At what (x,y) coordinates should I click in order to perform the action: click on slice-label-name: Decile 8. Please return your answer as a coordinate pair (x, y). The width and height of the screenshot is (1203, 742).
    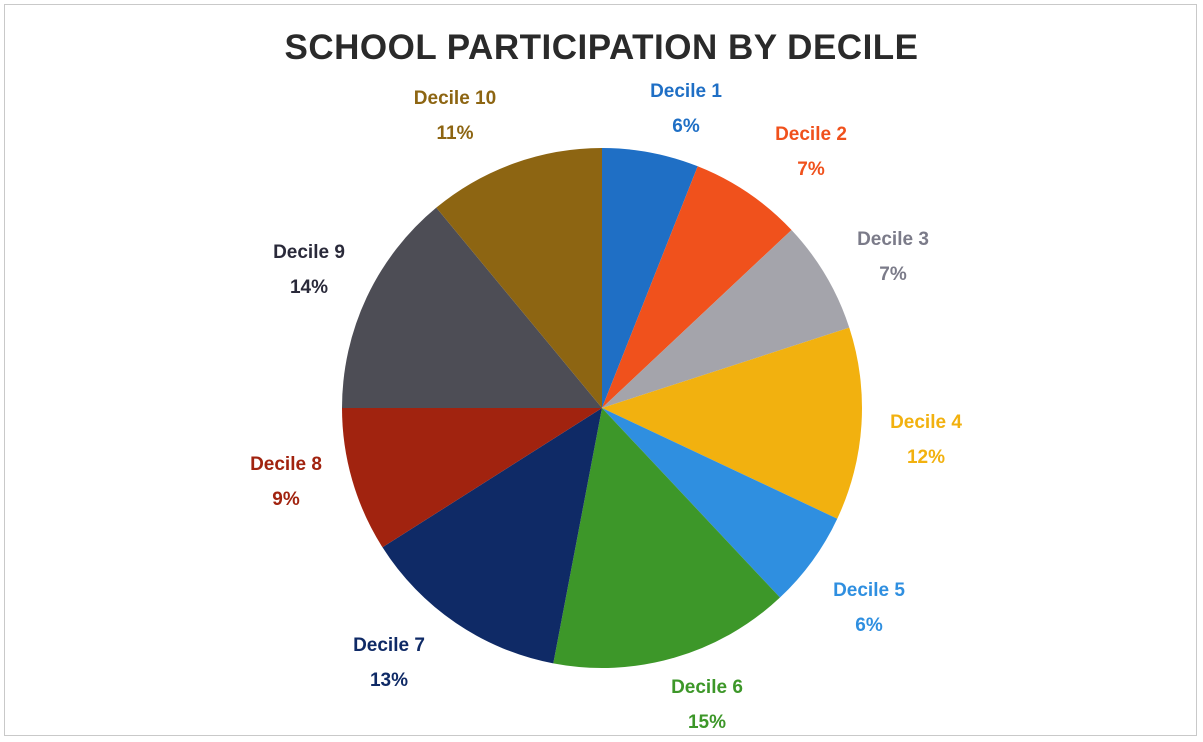
    Looking at the image, I should click on (286, 464).